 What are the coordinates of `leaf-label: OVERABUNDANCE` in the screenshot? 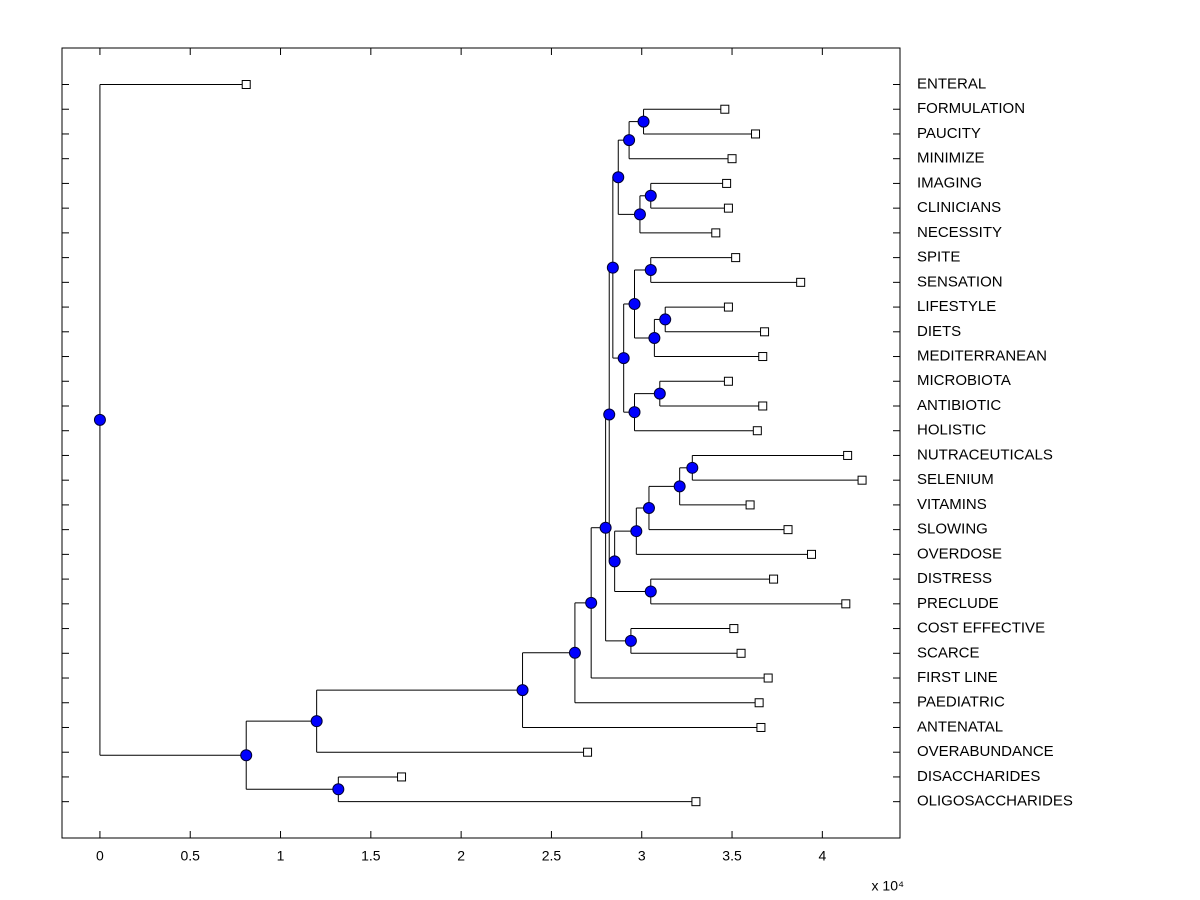 It's located at (985, 751).